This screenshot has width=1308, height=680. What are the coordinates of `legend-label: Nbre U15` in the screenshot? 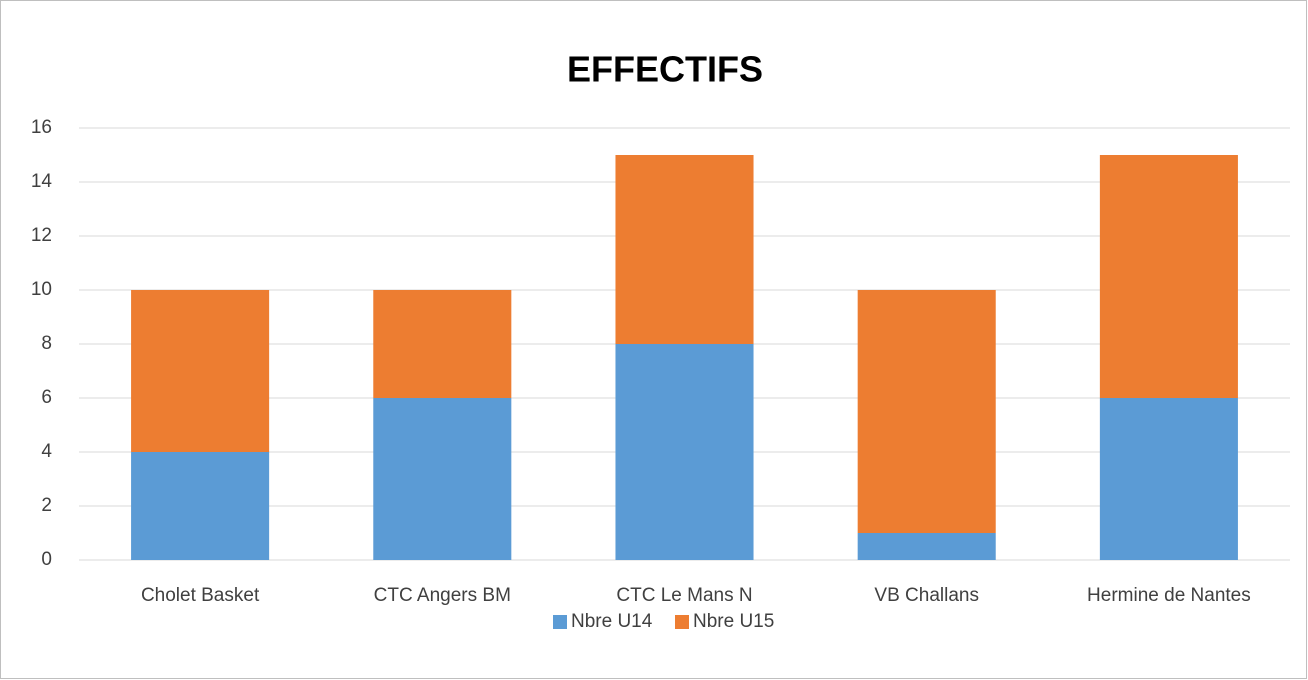 It's located at (733, 621).